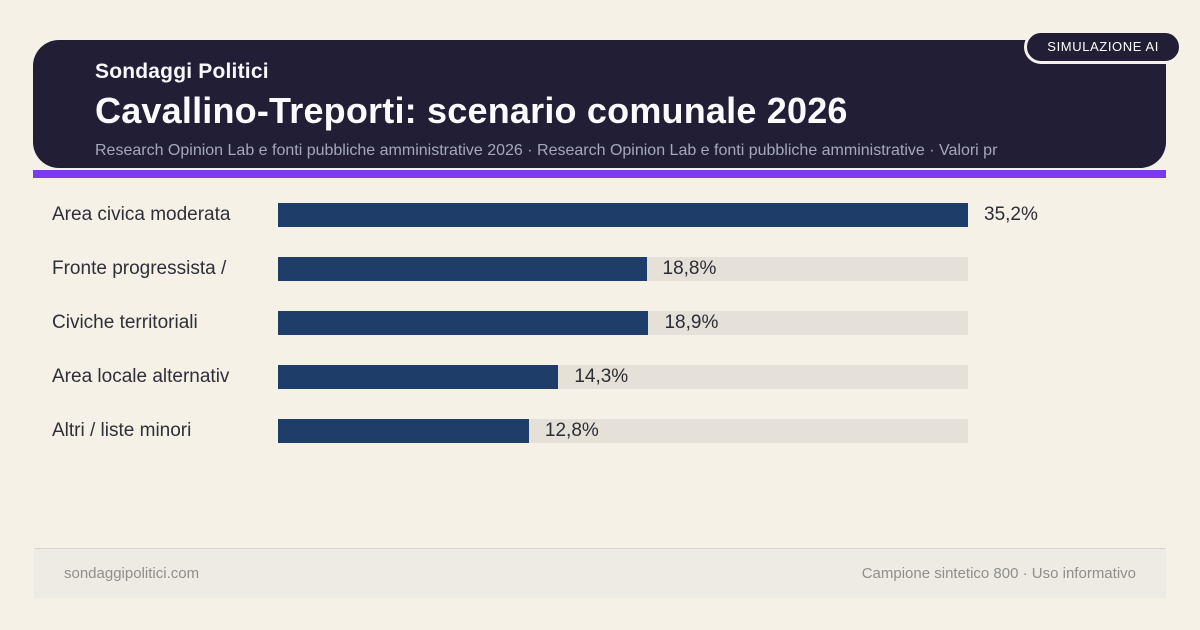 Image resolution: width=1200 pixels, height=630 pixels. What do you see at coordinates (998, 573) in the screenshot?
I see `footer-note: Campione sintetico 800 · Uso informativo` at bounding box center [998, 573].